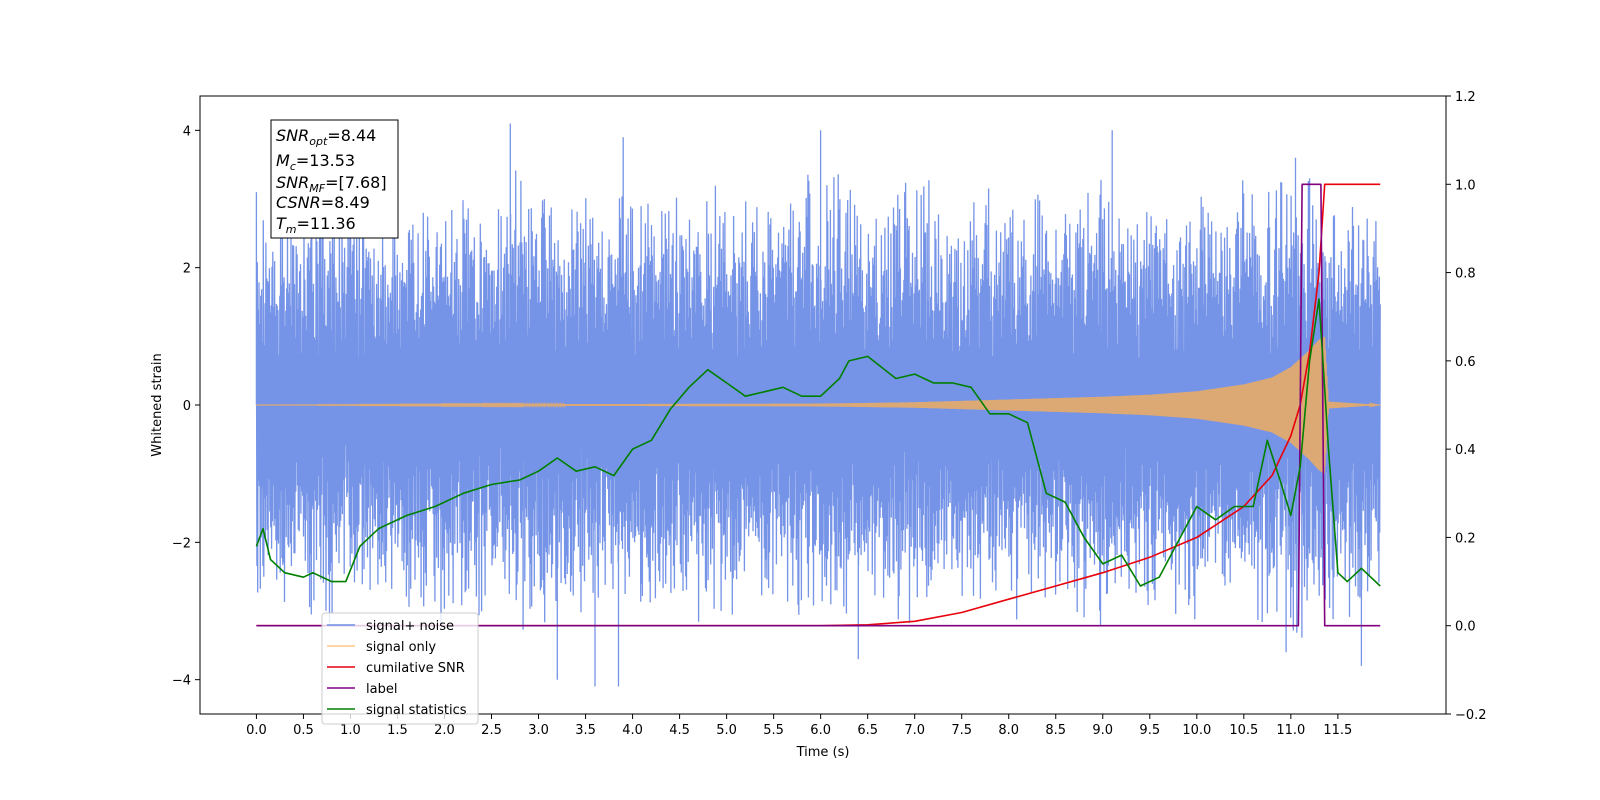  Describe the element at coordinates (1102, 730) in the screenshot. I see `x-tick-label: 9.0` at that location.